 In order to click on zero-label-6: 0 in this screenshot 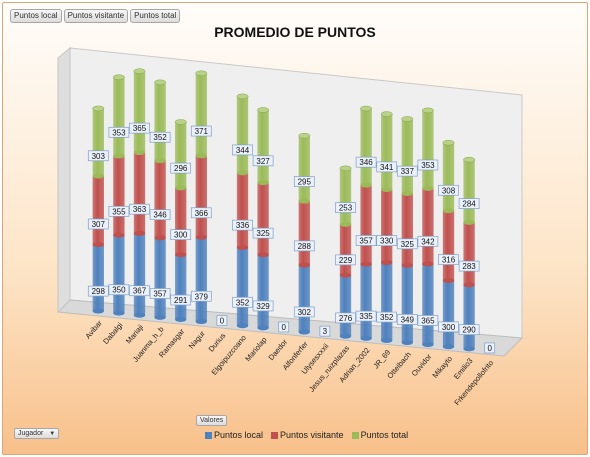, I will do `click(222, 321)`.